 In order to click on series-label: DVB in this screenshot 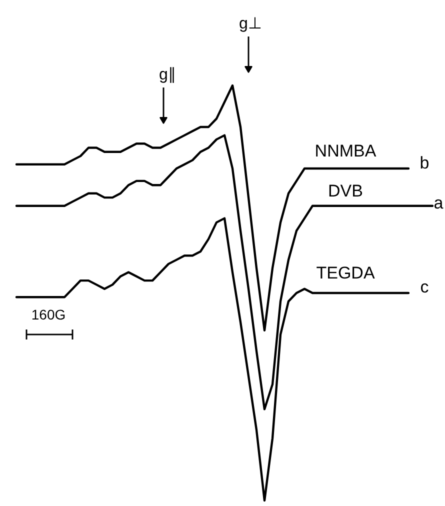, I will do `click(345, 191)`.